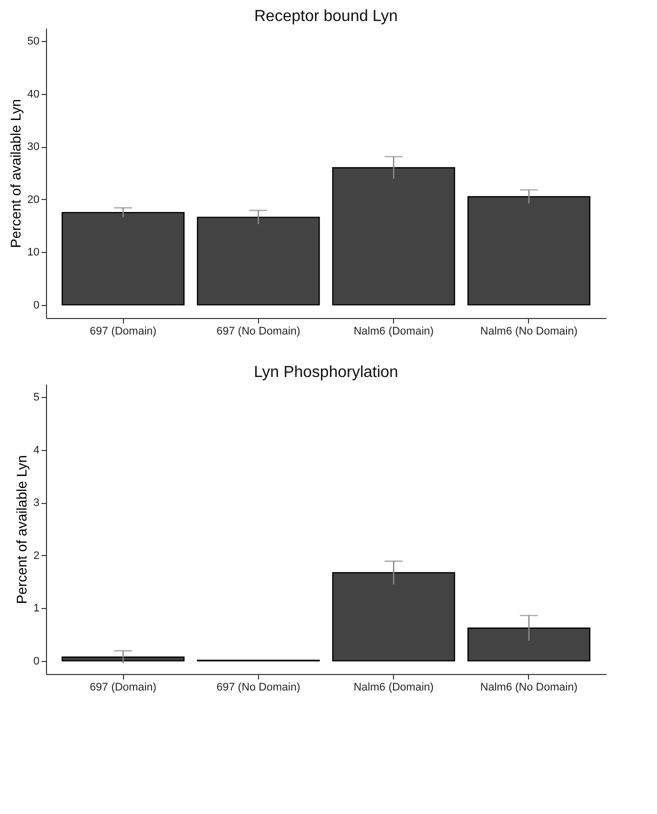 Image resolution: width=657 pixels, height=814 pixels. I want to click on y-tick-label: 10, so click(33, 252).